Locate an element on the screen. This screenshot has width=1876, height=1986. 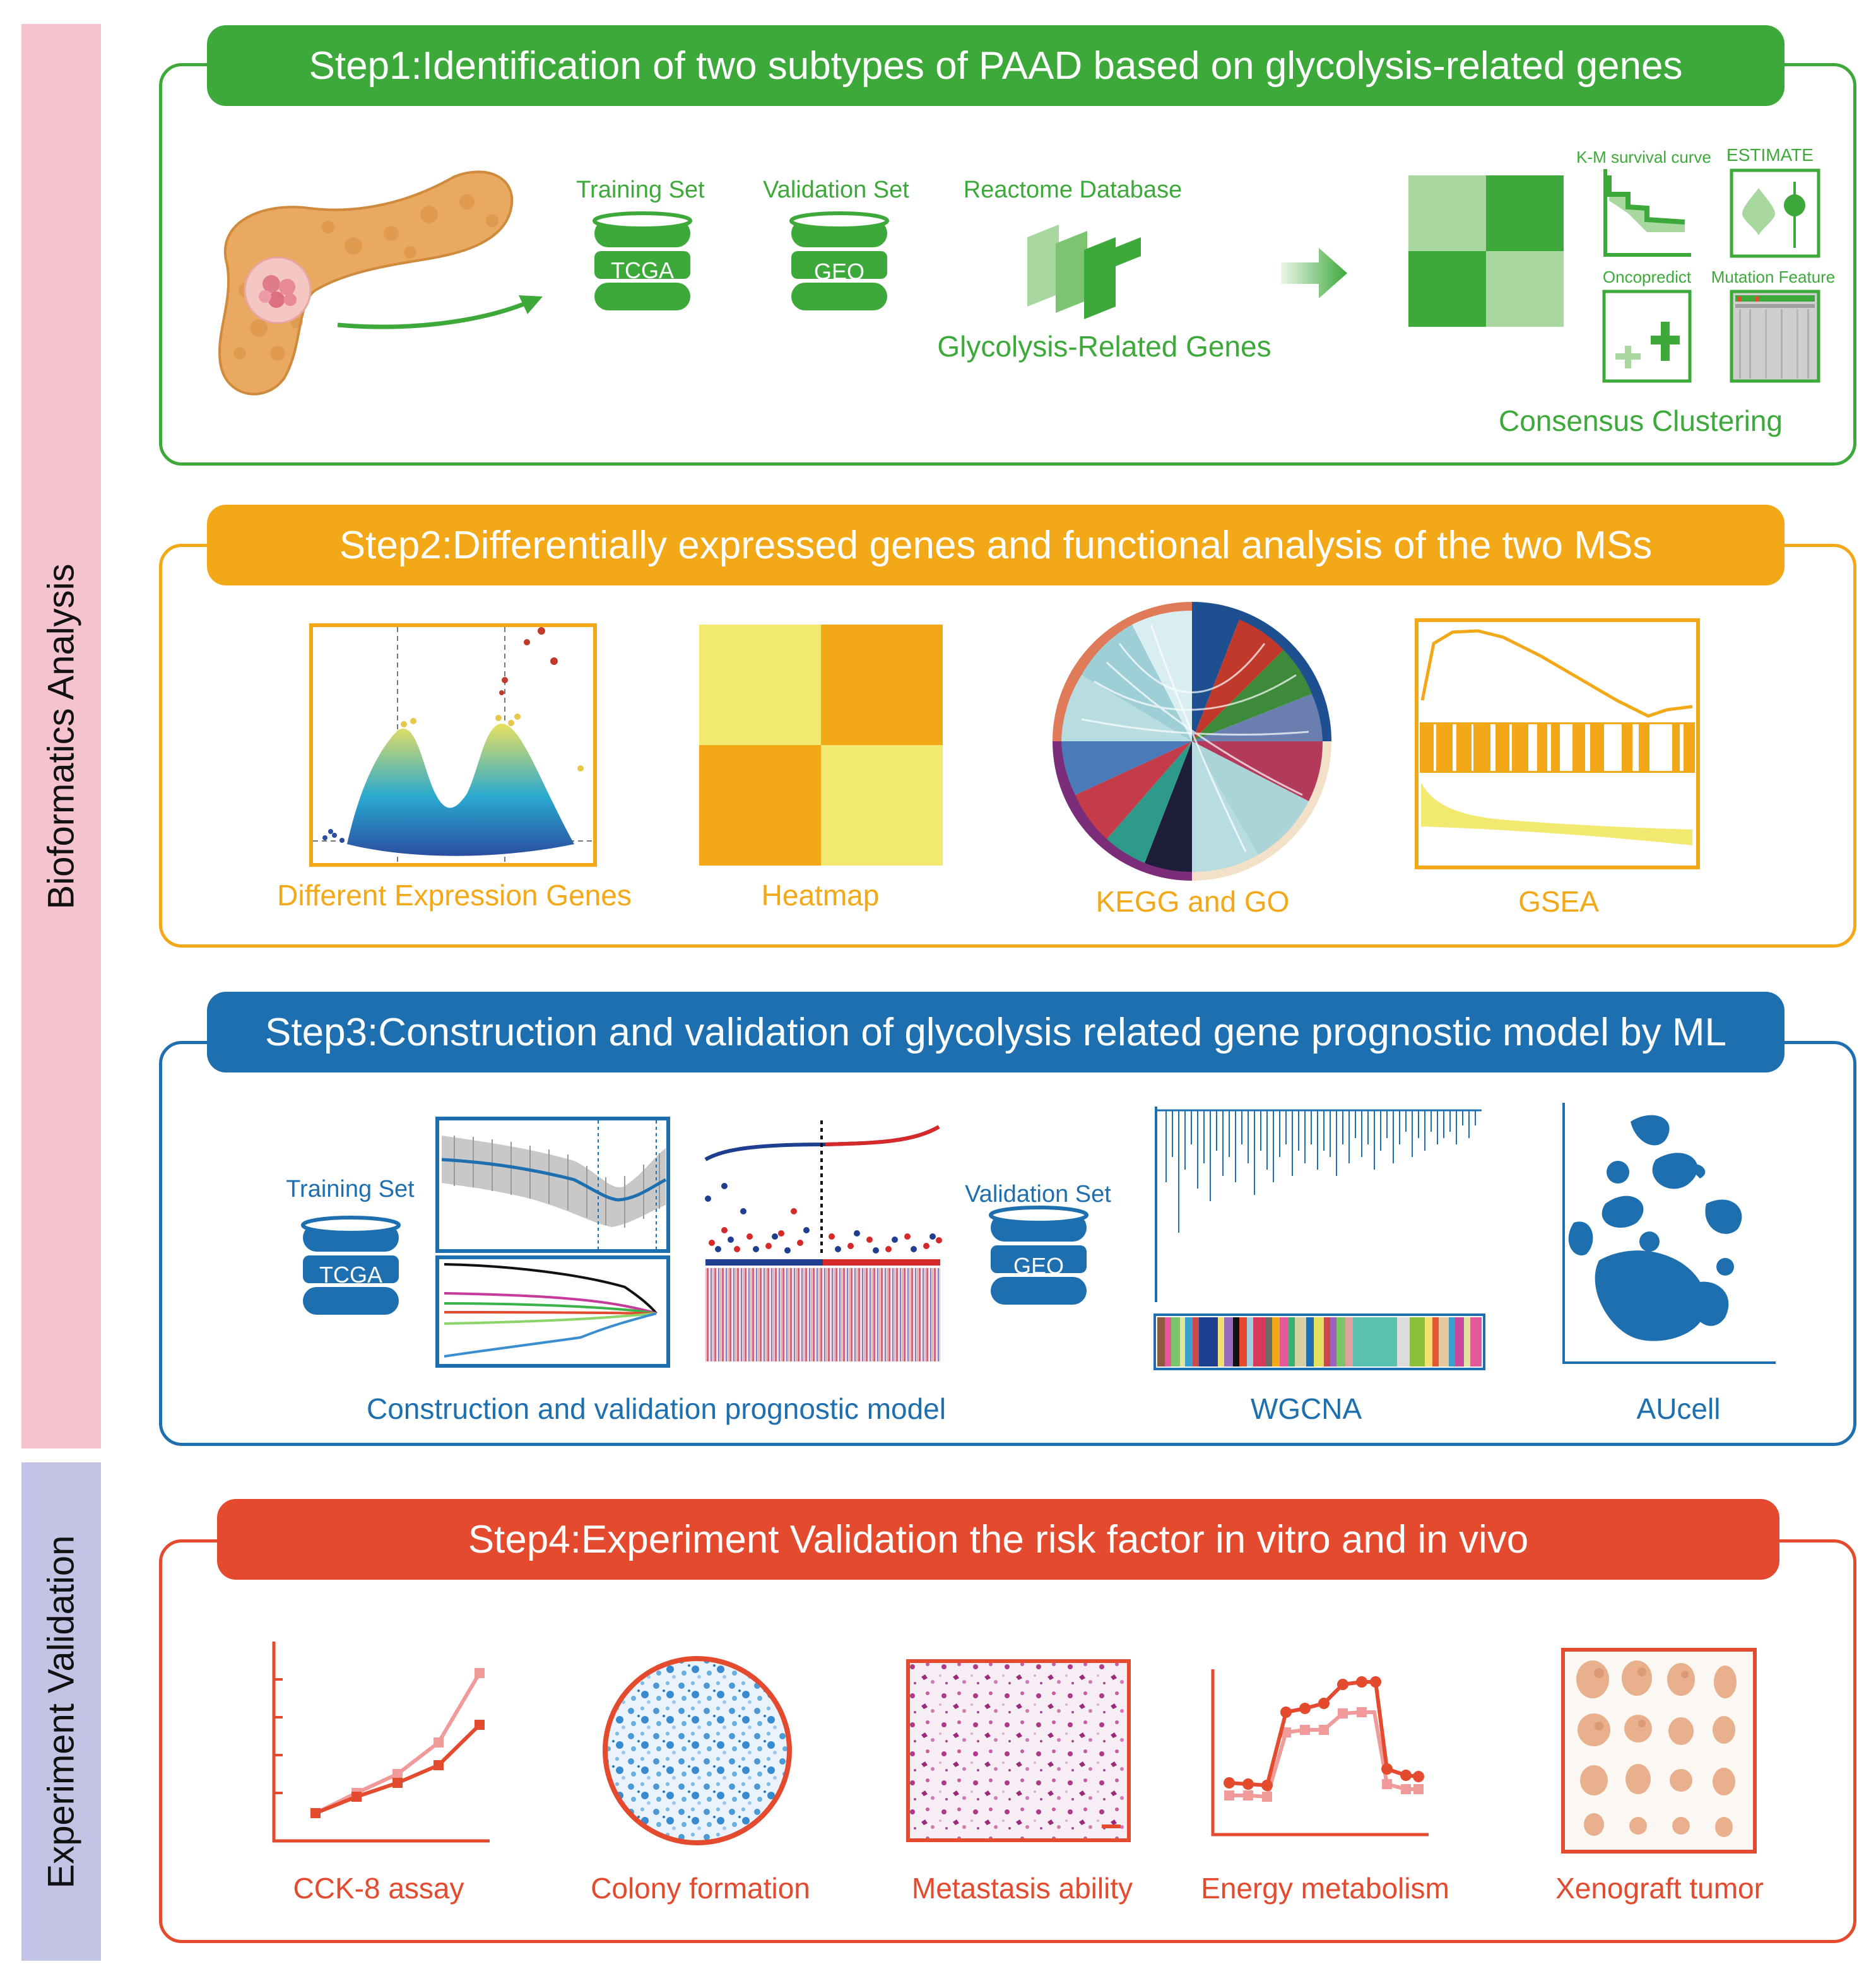
deg-label: Different Expression Genes is located at coordinates (454, 895).